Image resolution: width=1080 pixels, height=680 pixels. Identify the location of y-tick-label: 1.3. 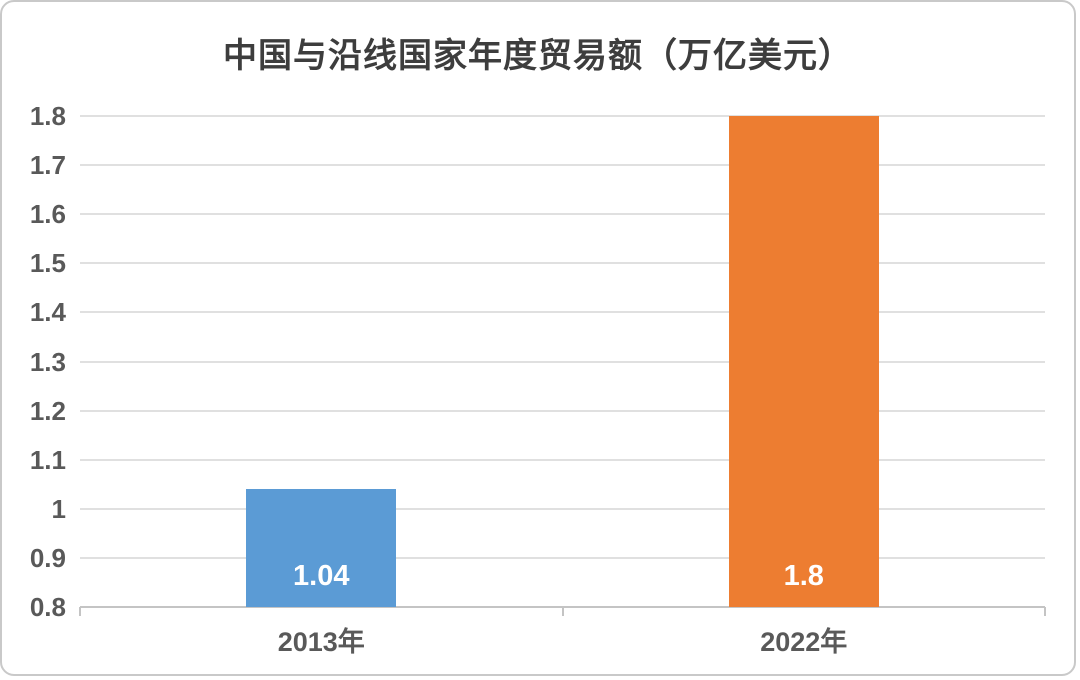
(47, 361).